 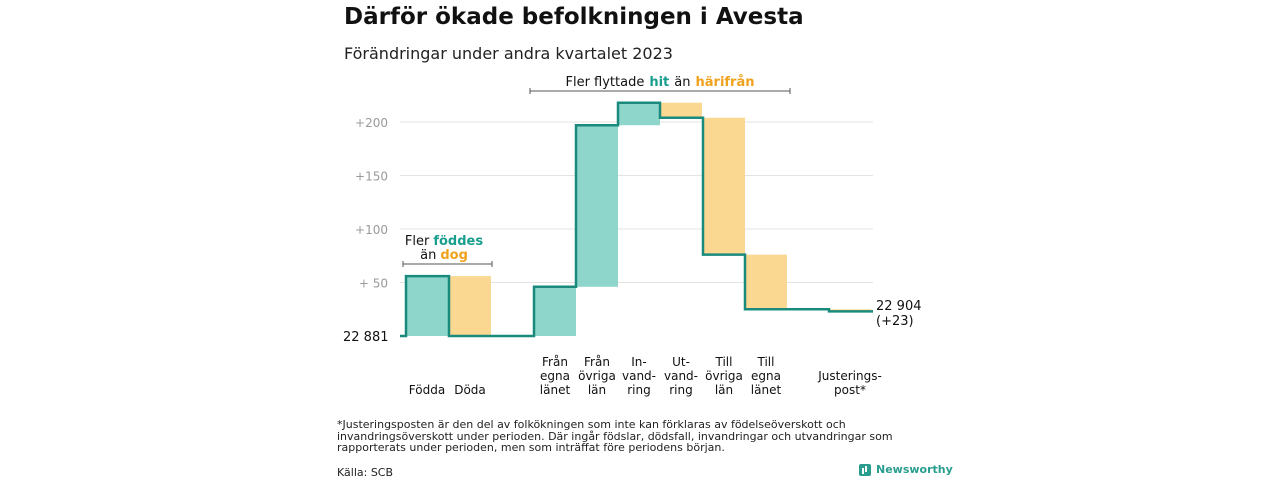 What do you see at coordinates (865, 469) in the screenshot?
I see `newsworthy-logo-icon` at bounding box center [865, 469].